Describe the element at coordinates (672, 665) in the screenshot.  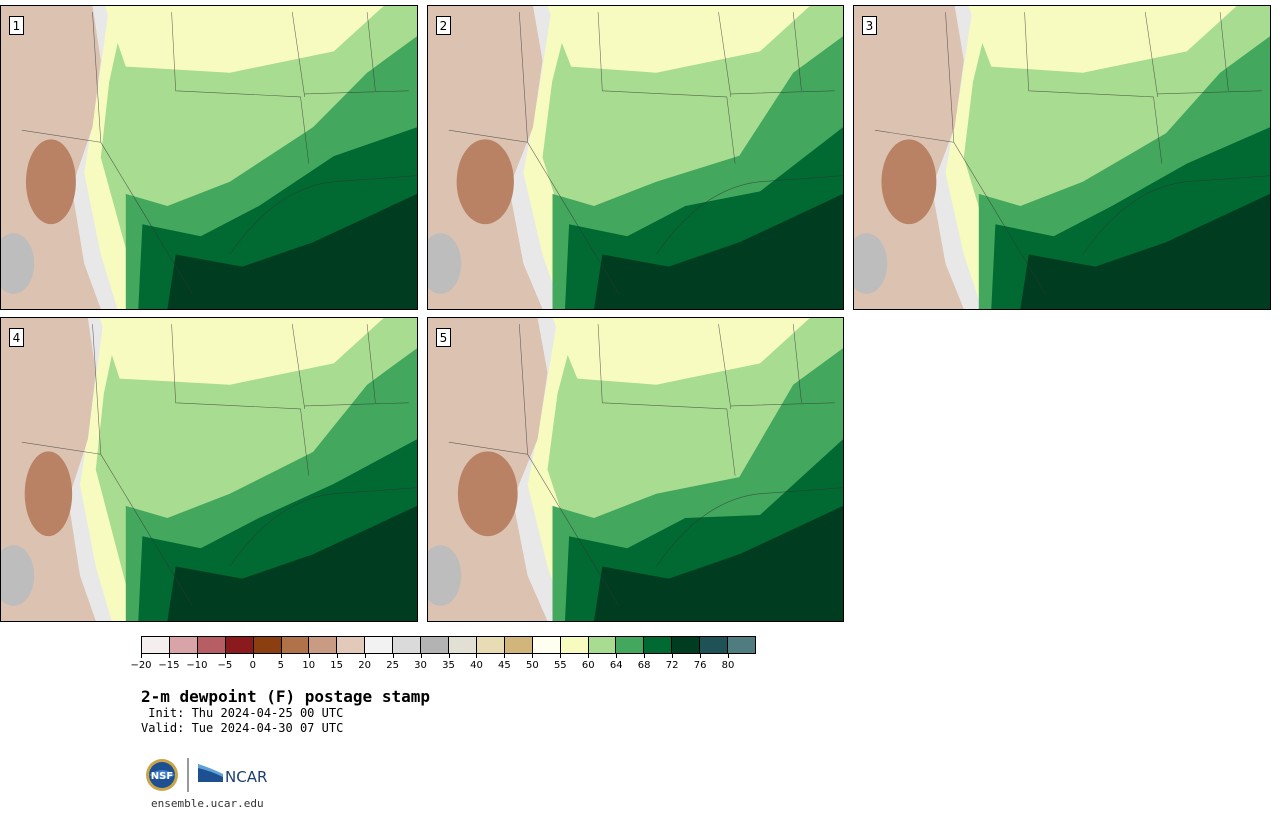
I see `colorbar-tick-label: 72` at that location.